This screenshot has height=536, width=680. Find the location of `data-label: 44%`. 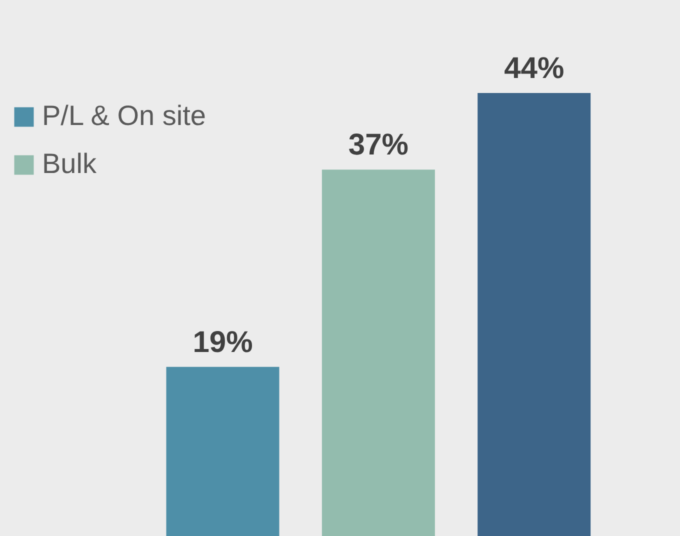

data-label: 44% is located at coordinates (534, 68).